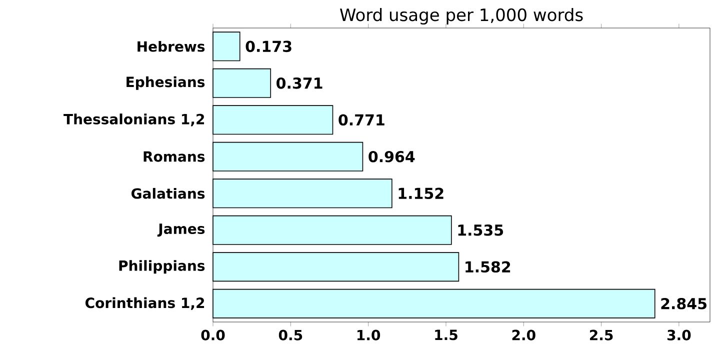 The height and width of the screenshot is (363, 725). What do you see at coordinates (299, 83) in the screenshot?
I see `data-label: 0.371` at bounding box center [299, 83].